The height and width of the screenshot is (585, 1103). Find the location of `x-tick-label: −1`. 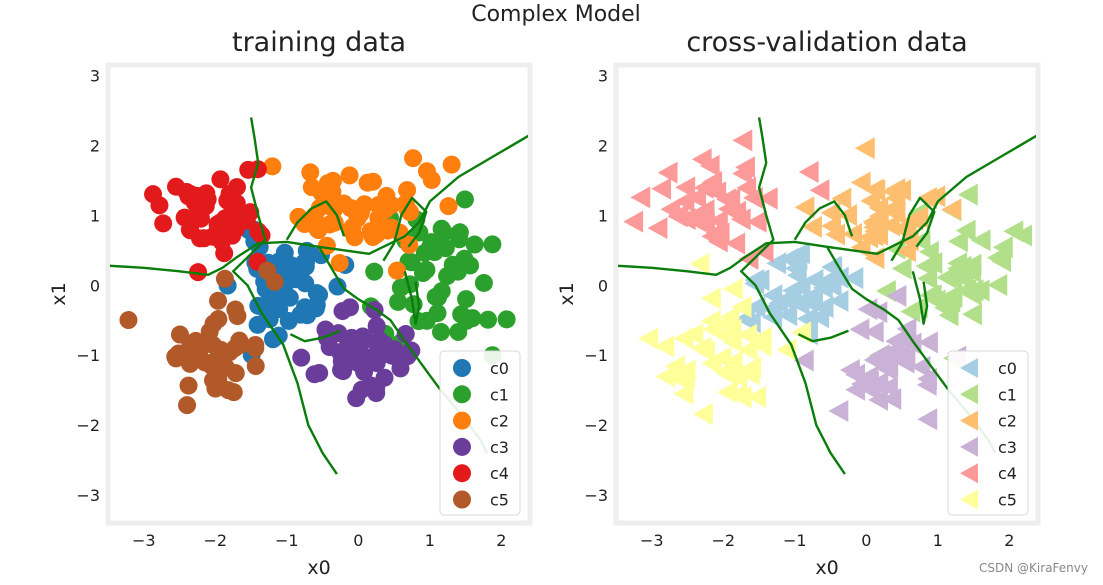

x-tick-label: −1 is located at coordinates (287, 540).